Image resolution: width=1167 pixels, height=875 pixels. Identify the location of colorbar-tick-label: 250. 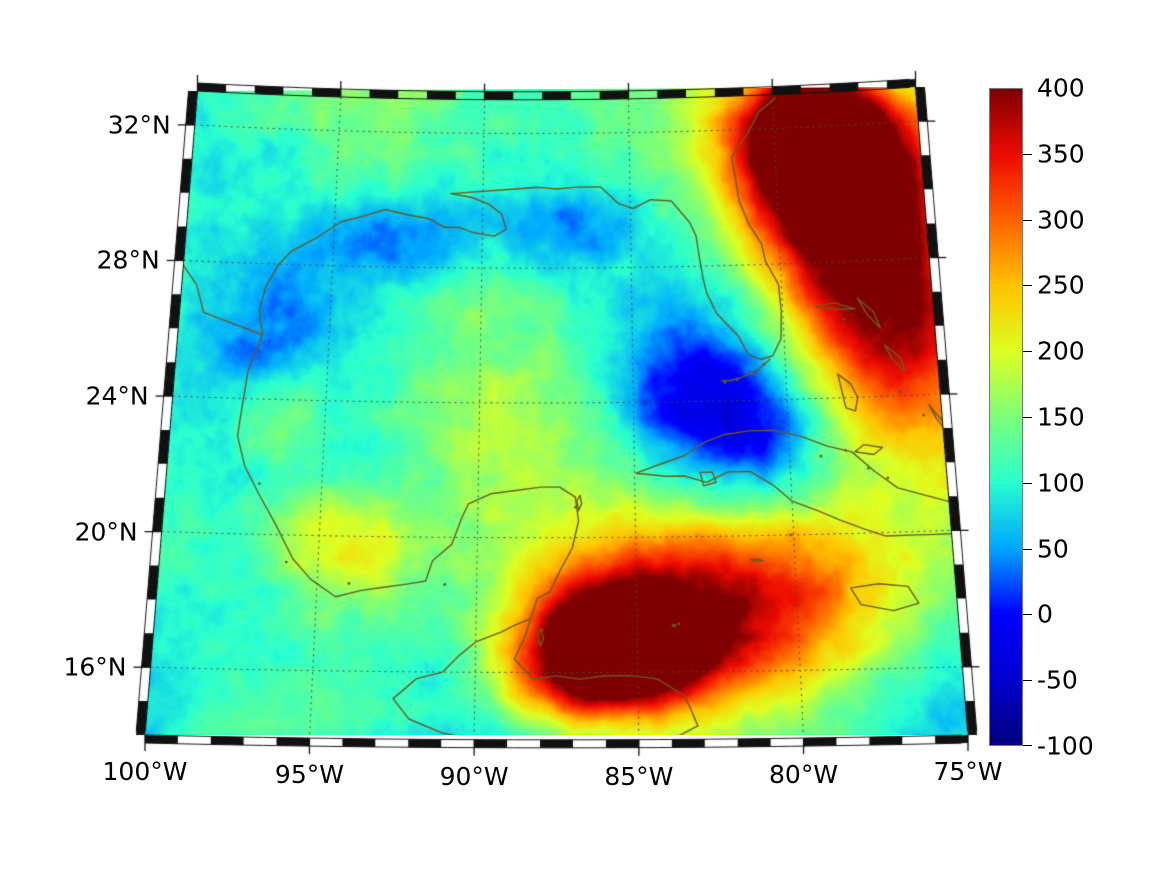
(1061, 285).